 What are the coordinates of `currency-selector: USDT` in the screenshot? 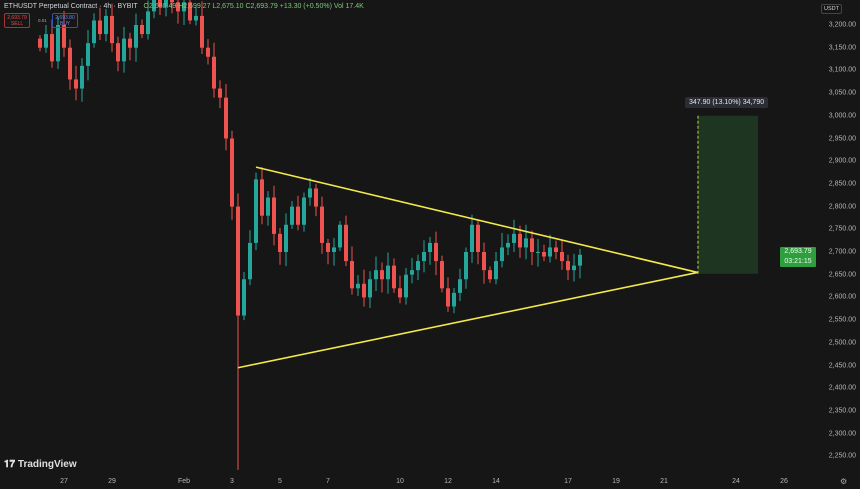 It's located at (831, 9).